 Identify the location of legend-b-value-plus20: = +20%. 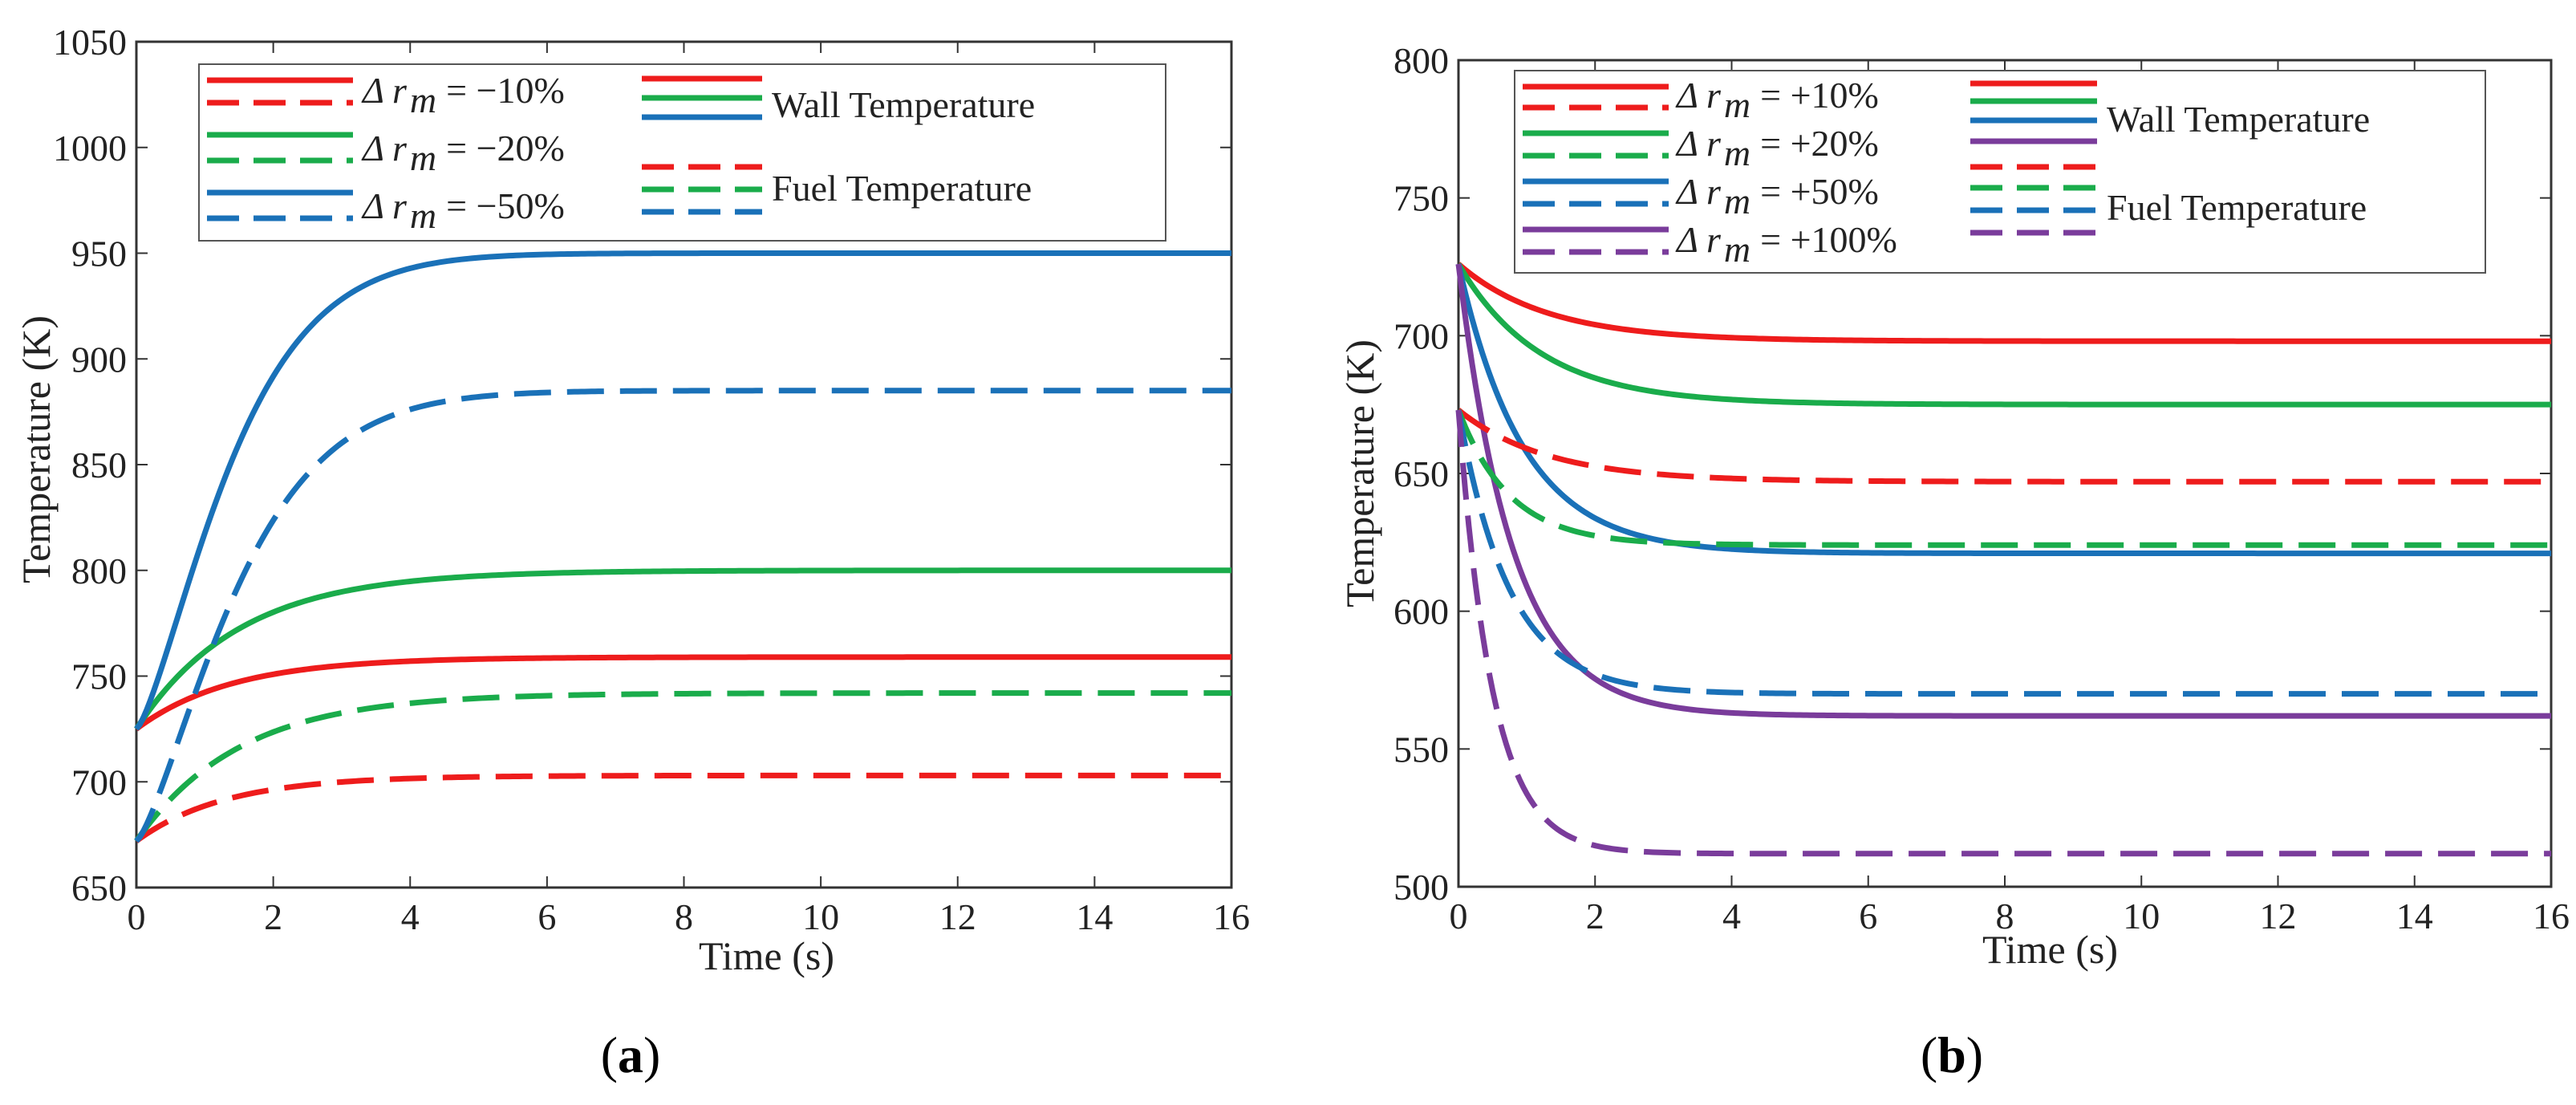
(1819, 143).